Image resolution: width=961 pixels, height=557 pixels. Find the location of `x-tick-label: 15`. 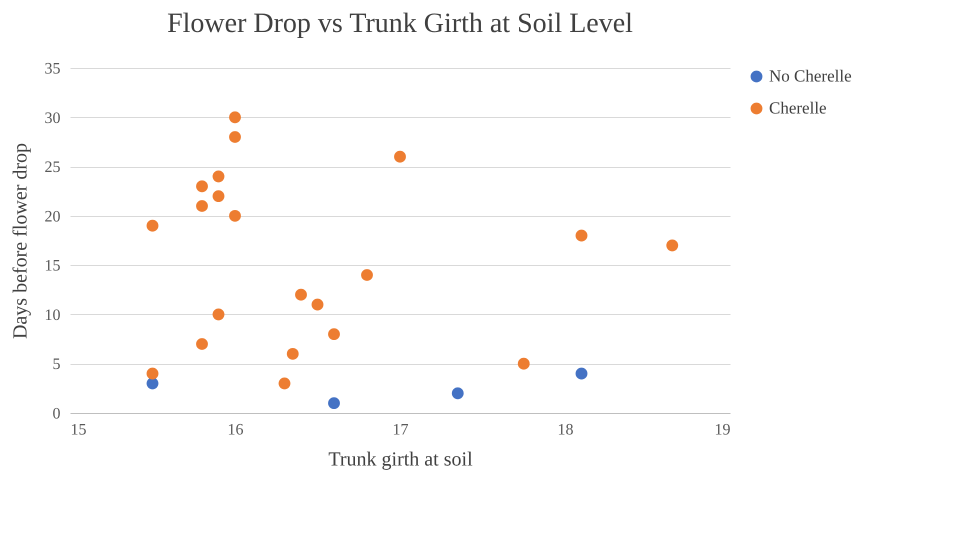

x-tick-label: 15 is located at coordinates (78, 430).